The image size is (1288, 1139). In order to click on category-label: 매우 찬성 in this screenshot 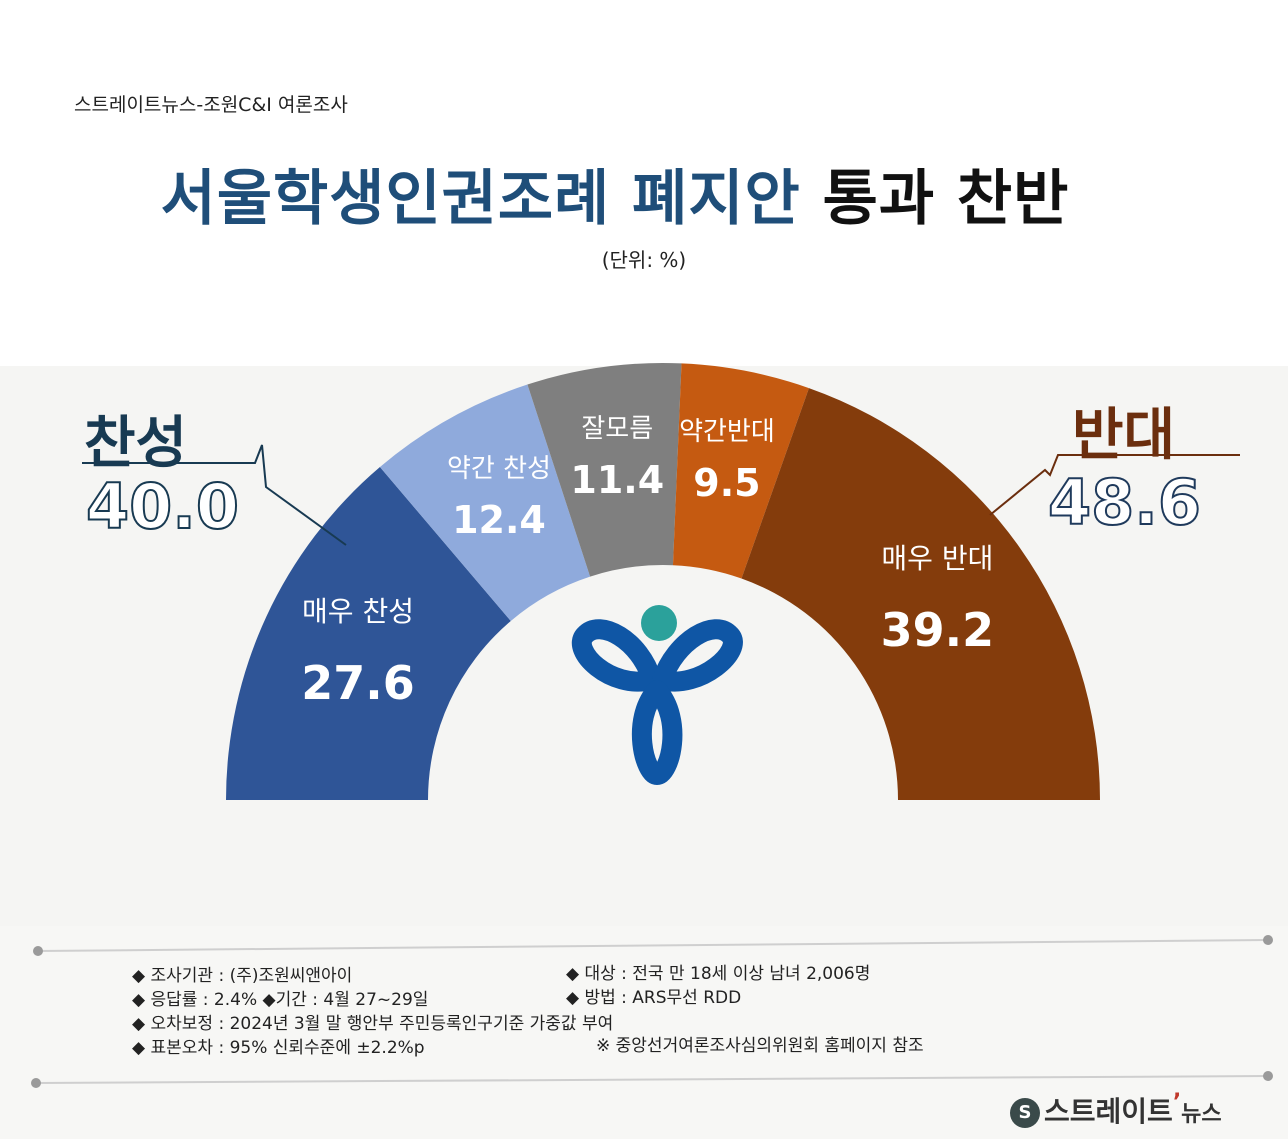, I will do `click(358, 611)`.